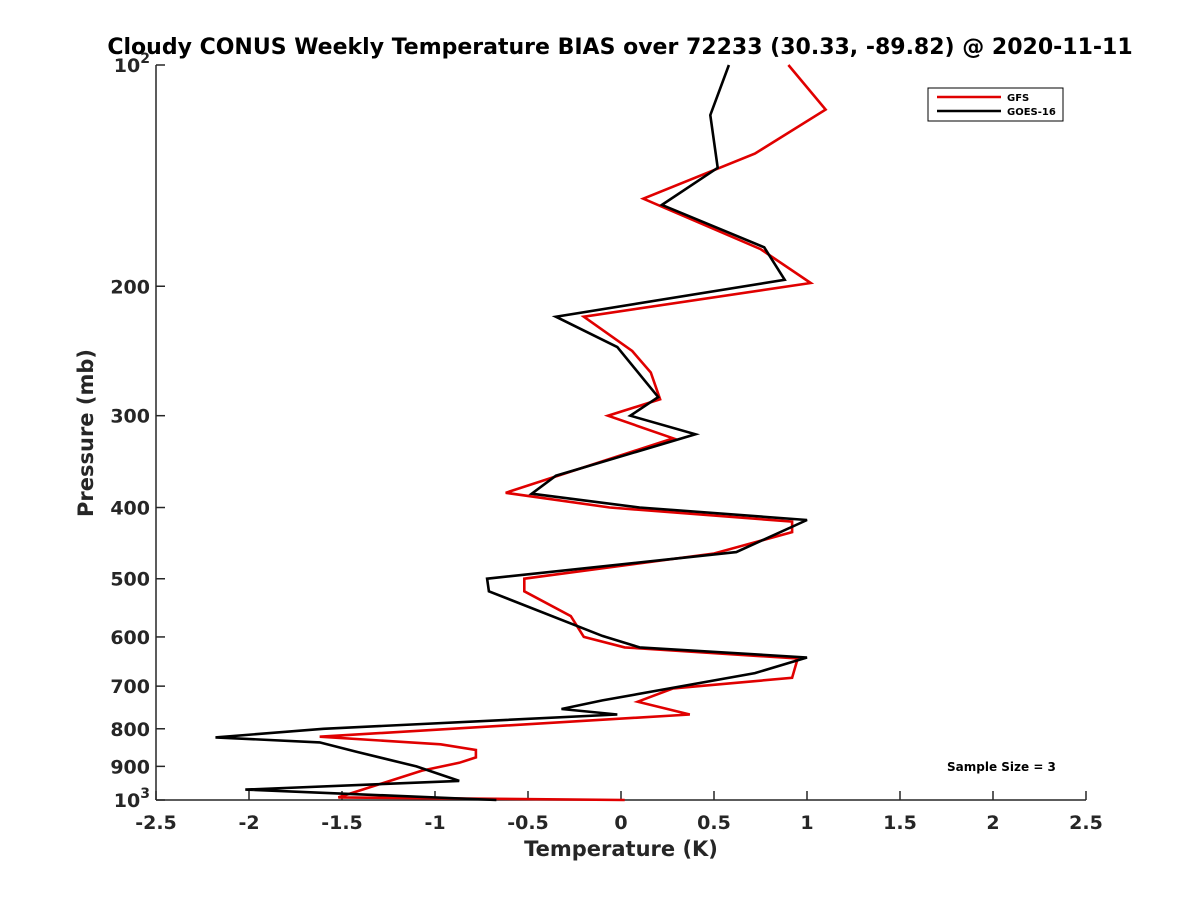 Image resolution: width=1200 pixels, height=900 pixels. Describe the element at coordinates (1031, 112) in the screenshot. I see `legend-label-goes16: GOES-16` at that location.